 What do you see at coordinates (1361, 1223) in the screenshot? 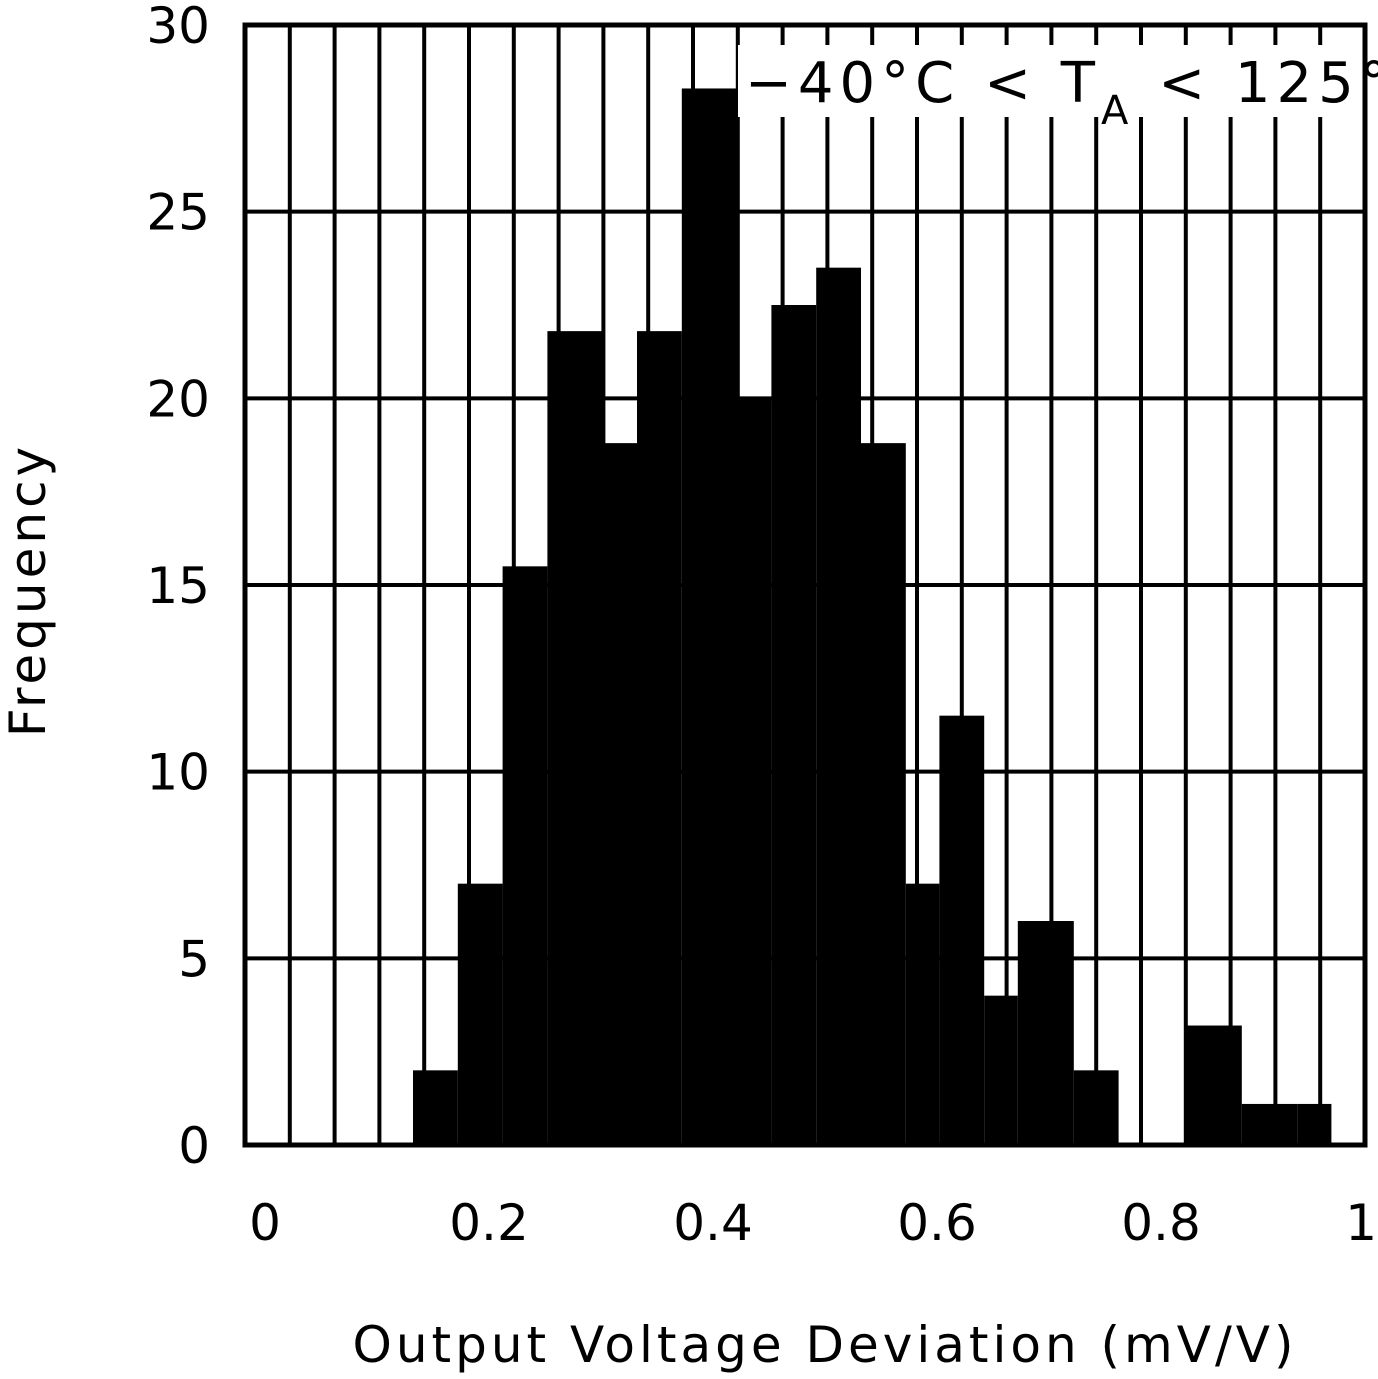
I see `x-tick-label: 1.0` at bounding box center [1361, 1223].